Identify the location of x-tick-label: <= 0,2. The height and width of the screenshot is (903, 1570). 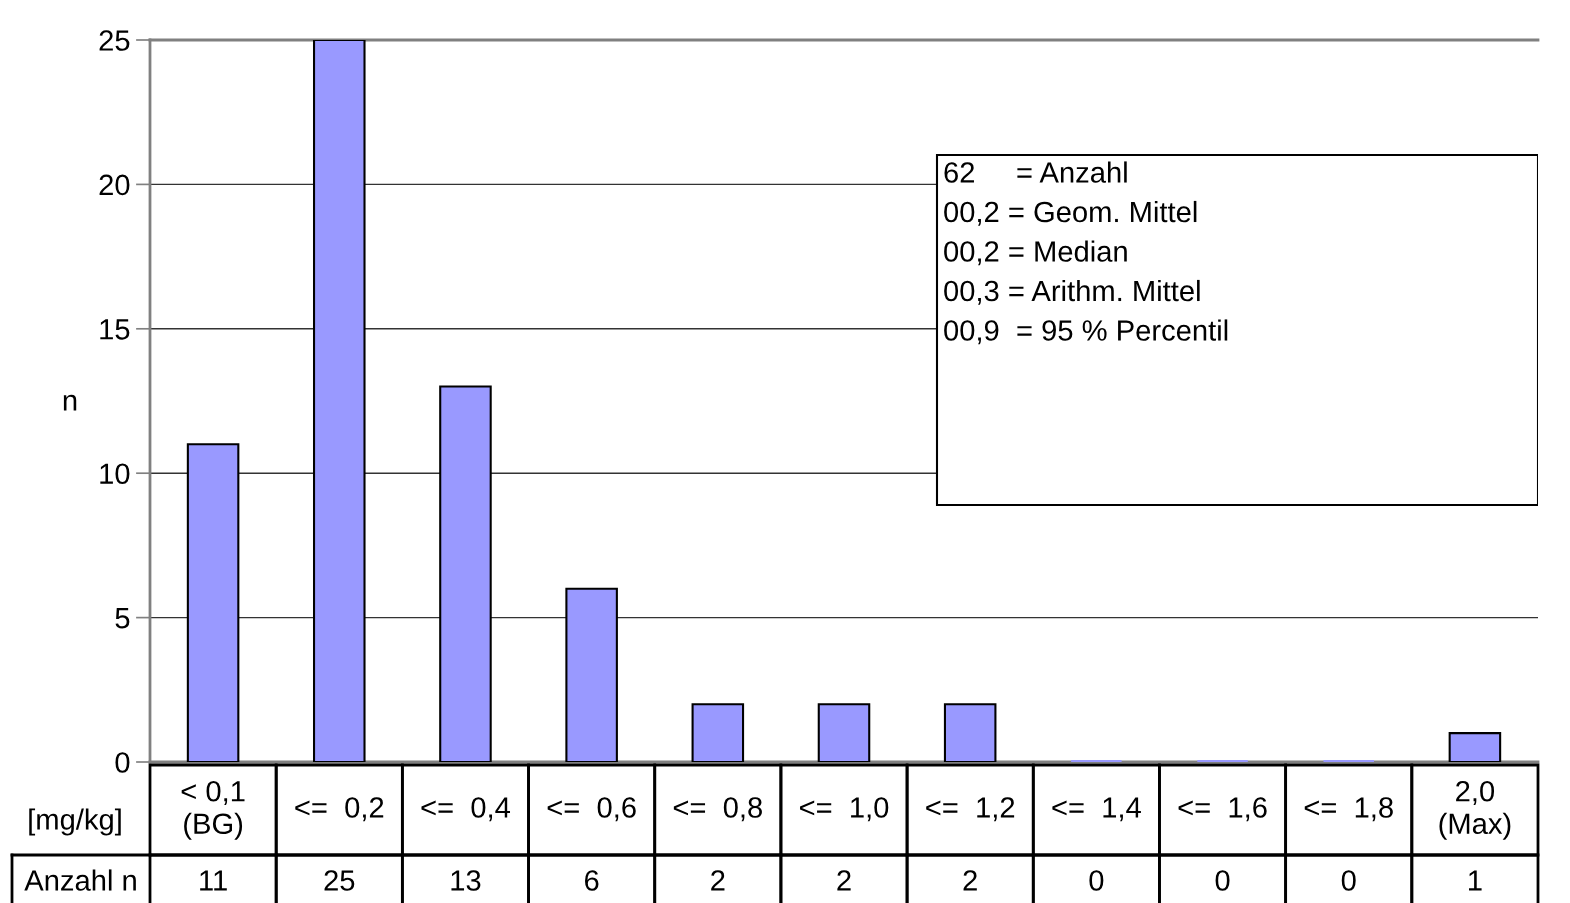
(339, 809).